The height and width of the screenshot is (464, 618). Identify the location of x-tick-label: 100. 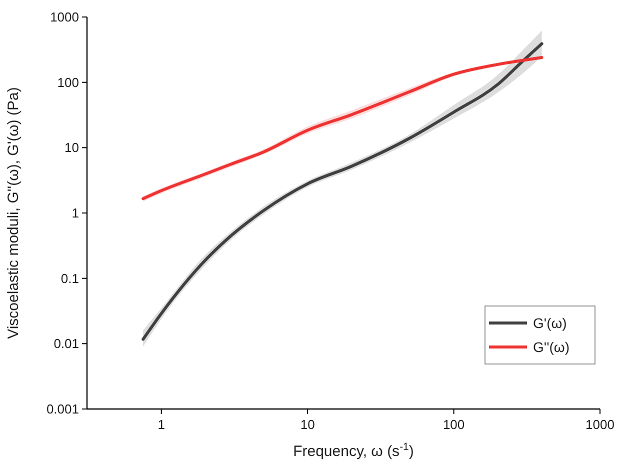
(453, 424).